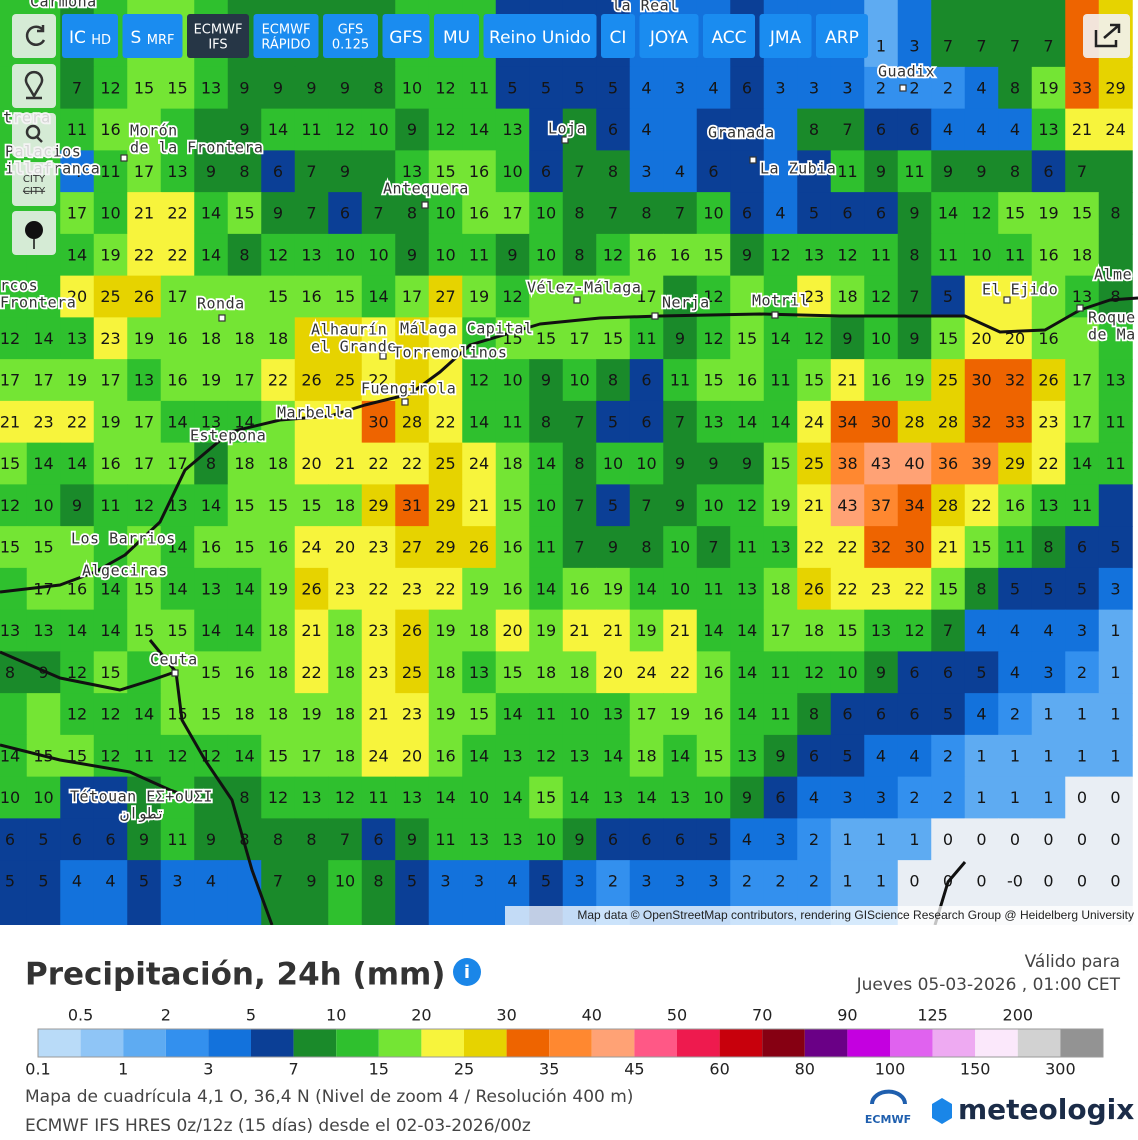 The width and height of the screenshot is (1138, 1140). Describe the element at coordinates (10, 672) in the screenshot. I see `grid-value: 8` at that location.